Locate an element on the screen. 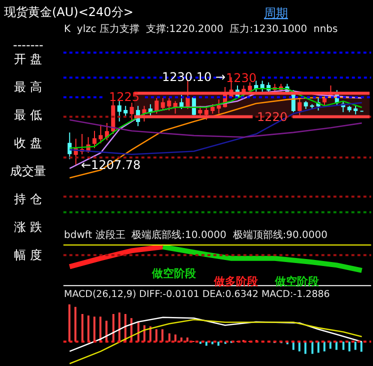  text: 现货黄金(AU)<240分> is located at coordinates (69, 12).